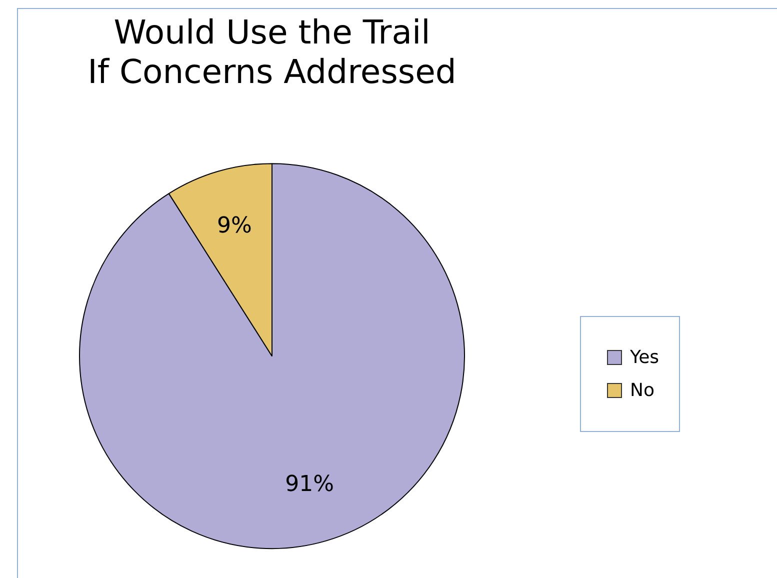 The width and height of the screenshot is (777, 578). Describe the element at coordinates (234, 225) in the screenshot. I see `data-label: 9%` at that location.